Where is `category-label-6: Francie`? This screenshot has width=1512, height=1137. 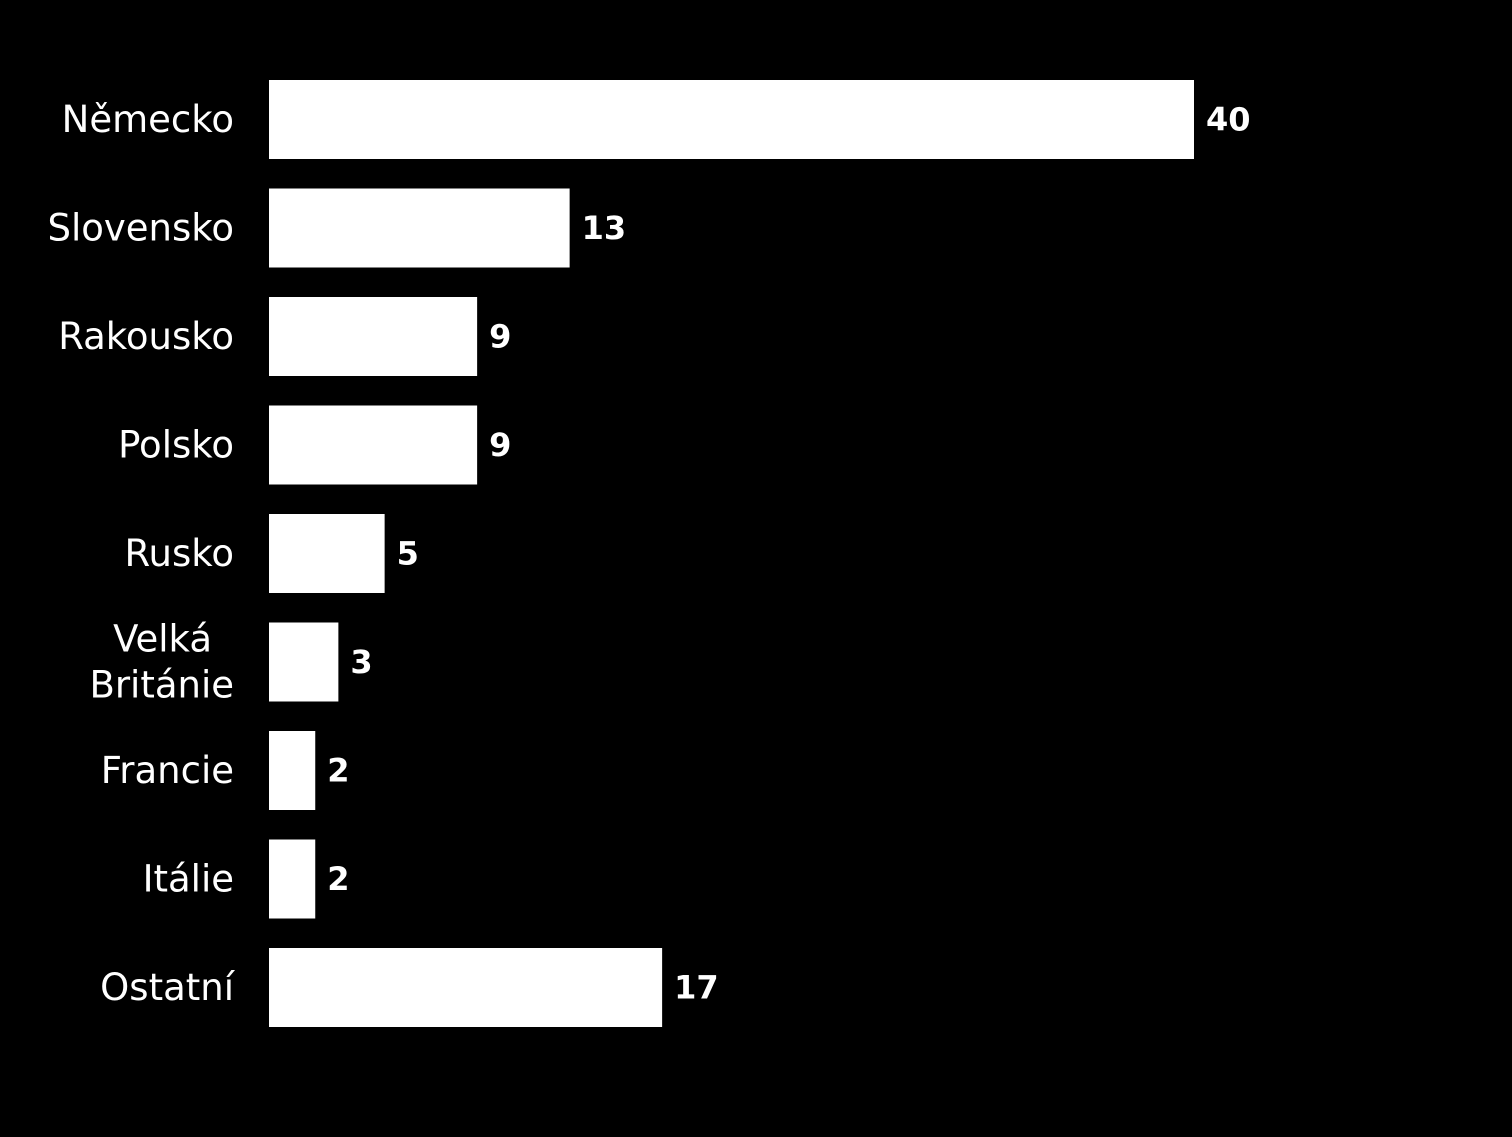 category-label-6: Francie is located at coordinates (167, 770).